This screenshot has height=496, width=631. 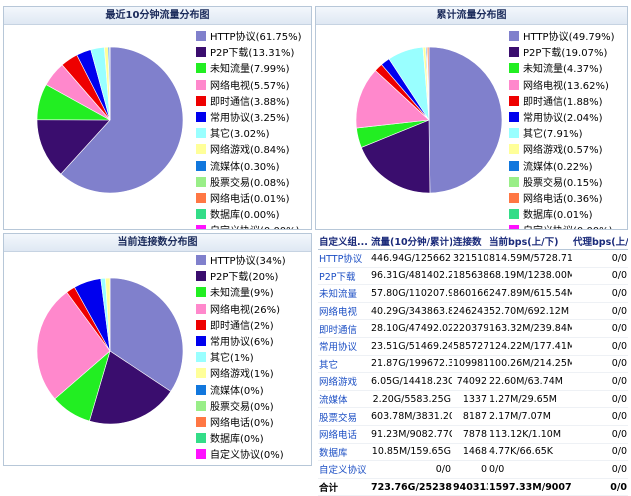 What do you see at coordinates (252, 53) in the screenshot?
I see `legend-label: P2P下载(13.31%)` at bounding box center [252, 53].